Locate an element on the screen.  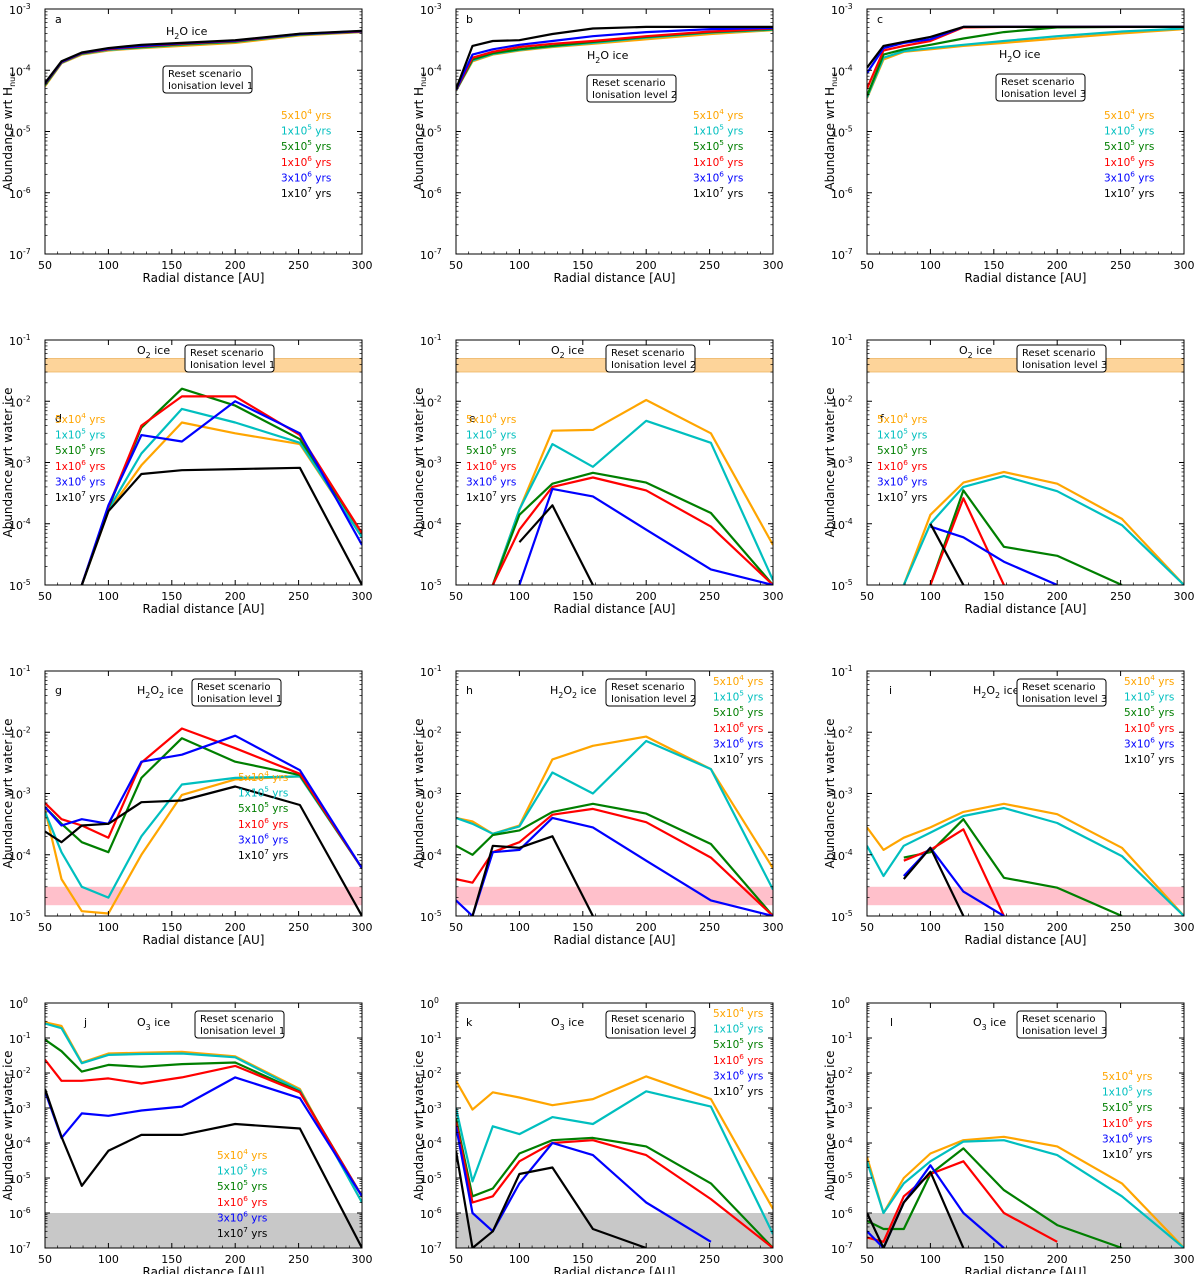
x-tick-label: 200 is located at coordinates (1057, 265).